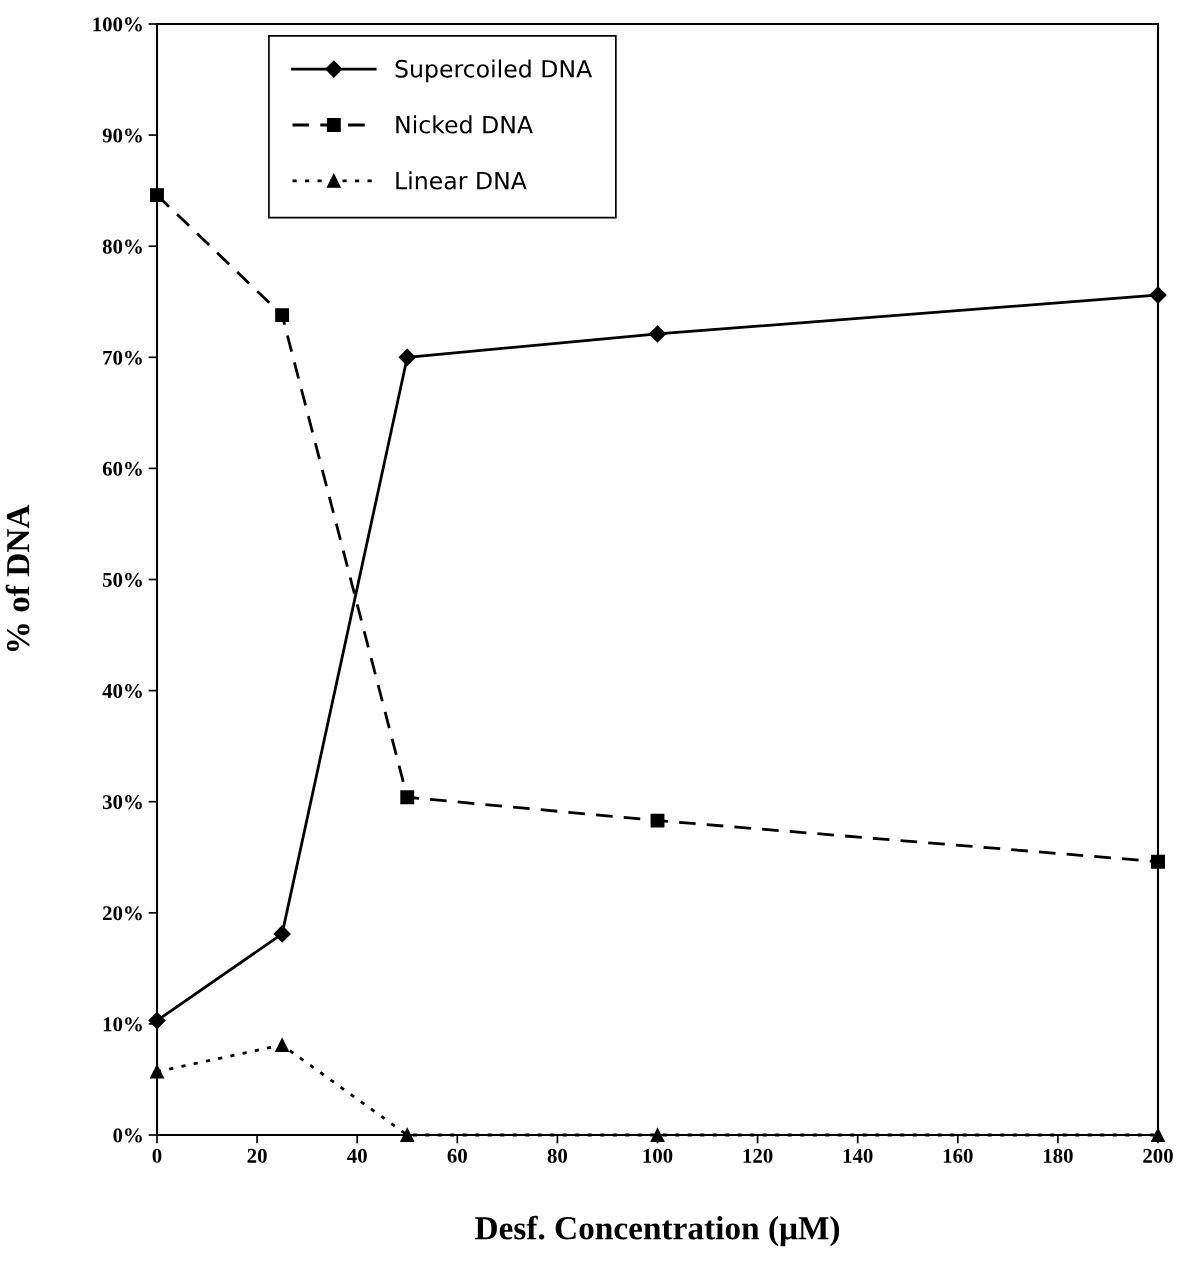 The height and width of the screenshot is (1273, 1183). What do you see at coordinates (122, 802) in the screenshot?
I see `y-tick-label: 30%` at bounding box center [122, 802].